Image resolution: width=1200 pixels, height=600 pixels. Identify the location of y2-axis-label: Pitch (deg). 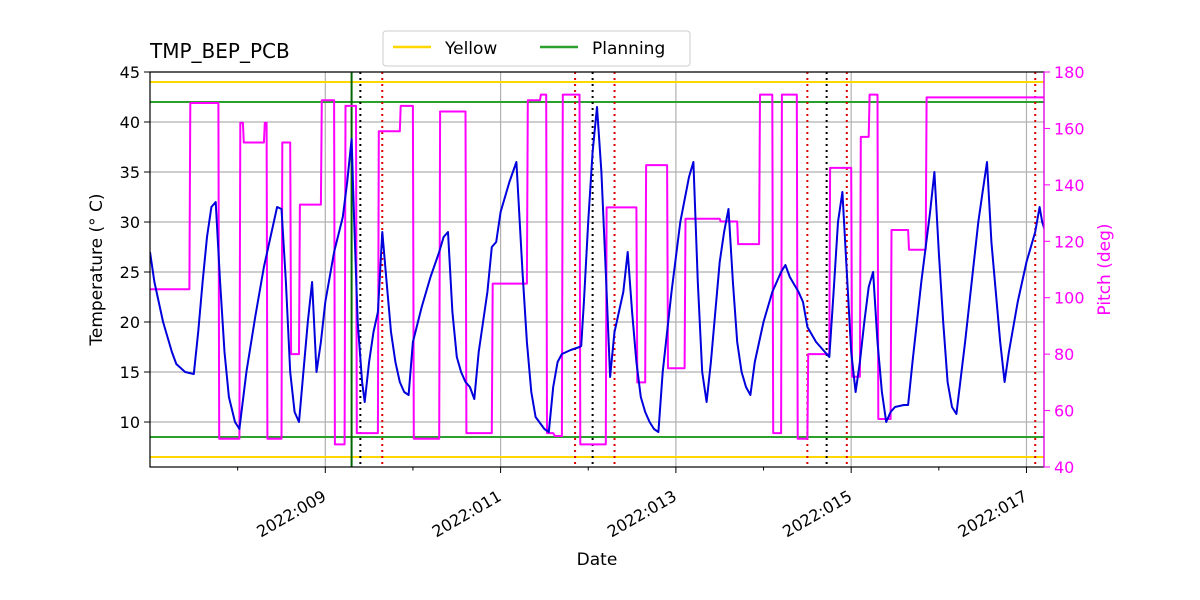
(1105, 269).